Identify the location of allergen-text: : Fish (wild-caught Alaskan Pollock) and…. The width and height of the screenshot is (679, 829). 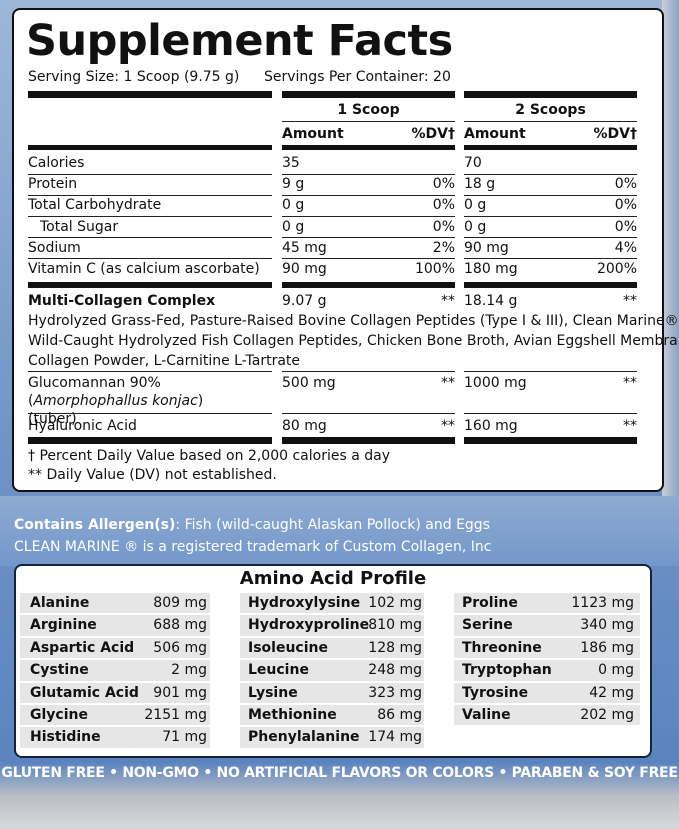
(332, 525).